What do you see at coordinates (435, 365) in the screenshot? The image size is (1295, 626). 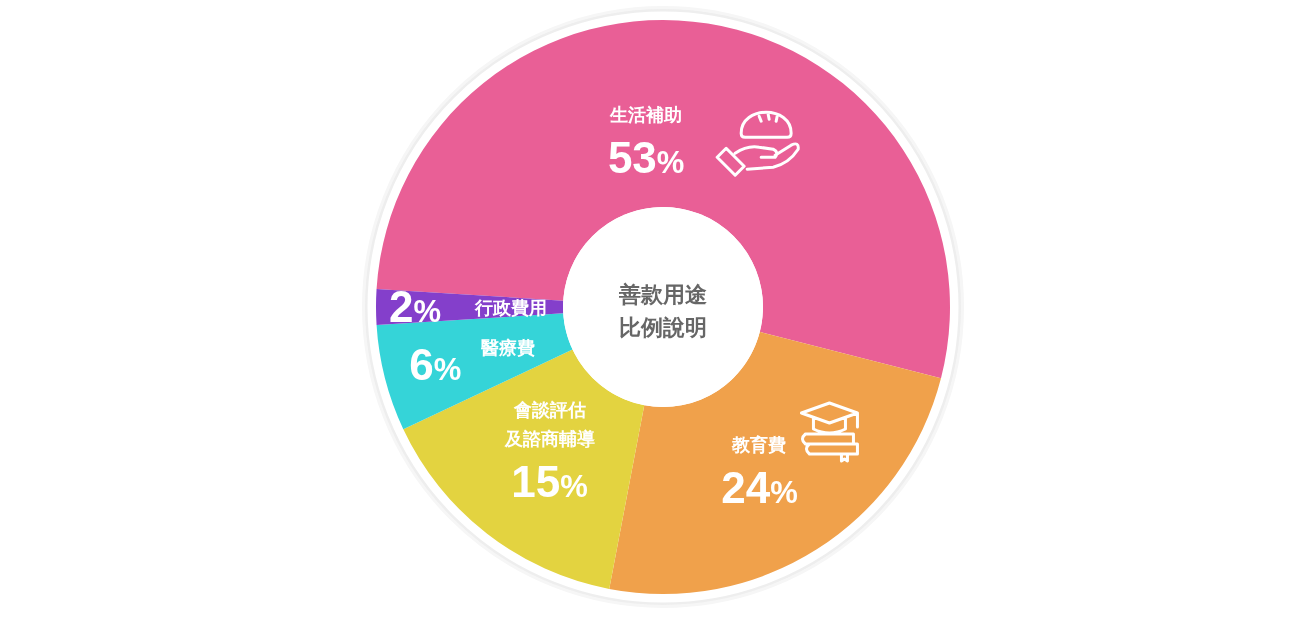 I see `data-label: 6%` at bounding box center [435, 365].